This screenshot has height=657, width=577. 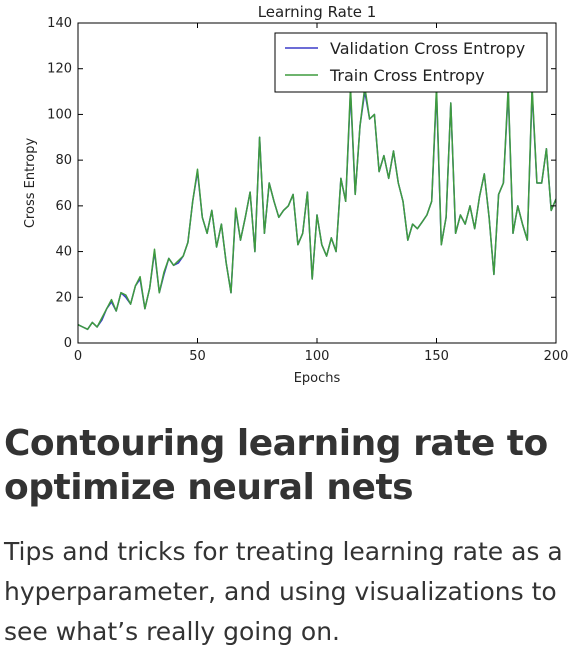 What do you see at coordinates (317, 378) in the screenshot?
I see `x-axis-label: Epochs` at bounding box center [317, 378].